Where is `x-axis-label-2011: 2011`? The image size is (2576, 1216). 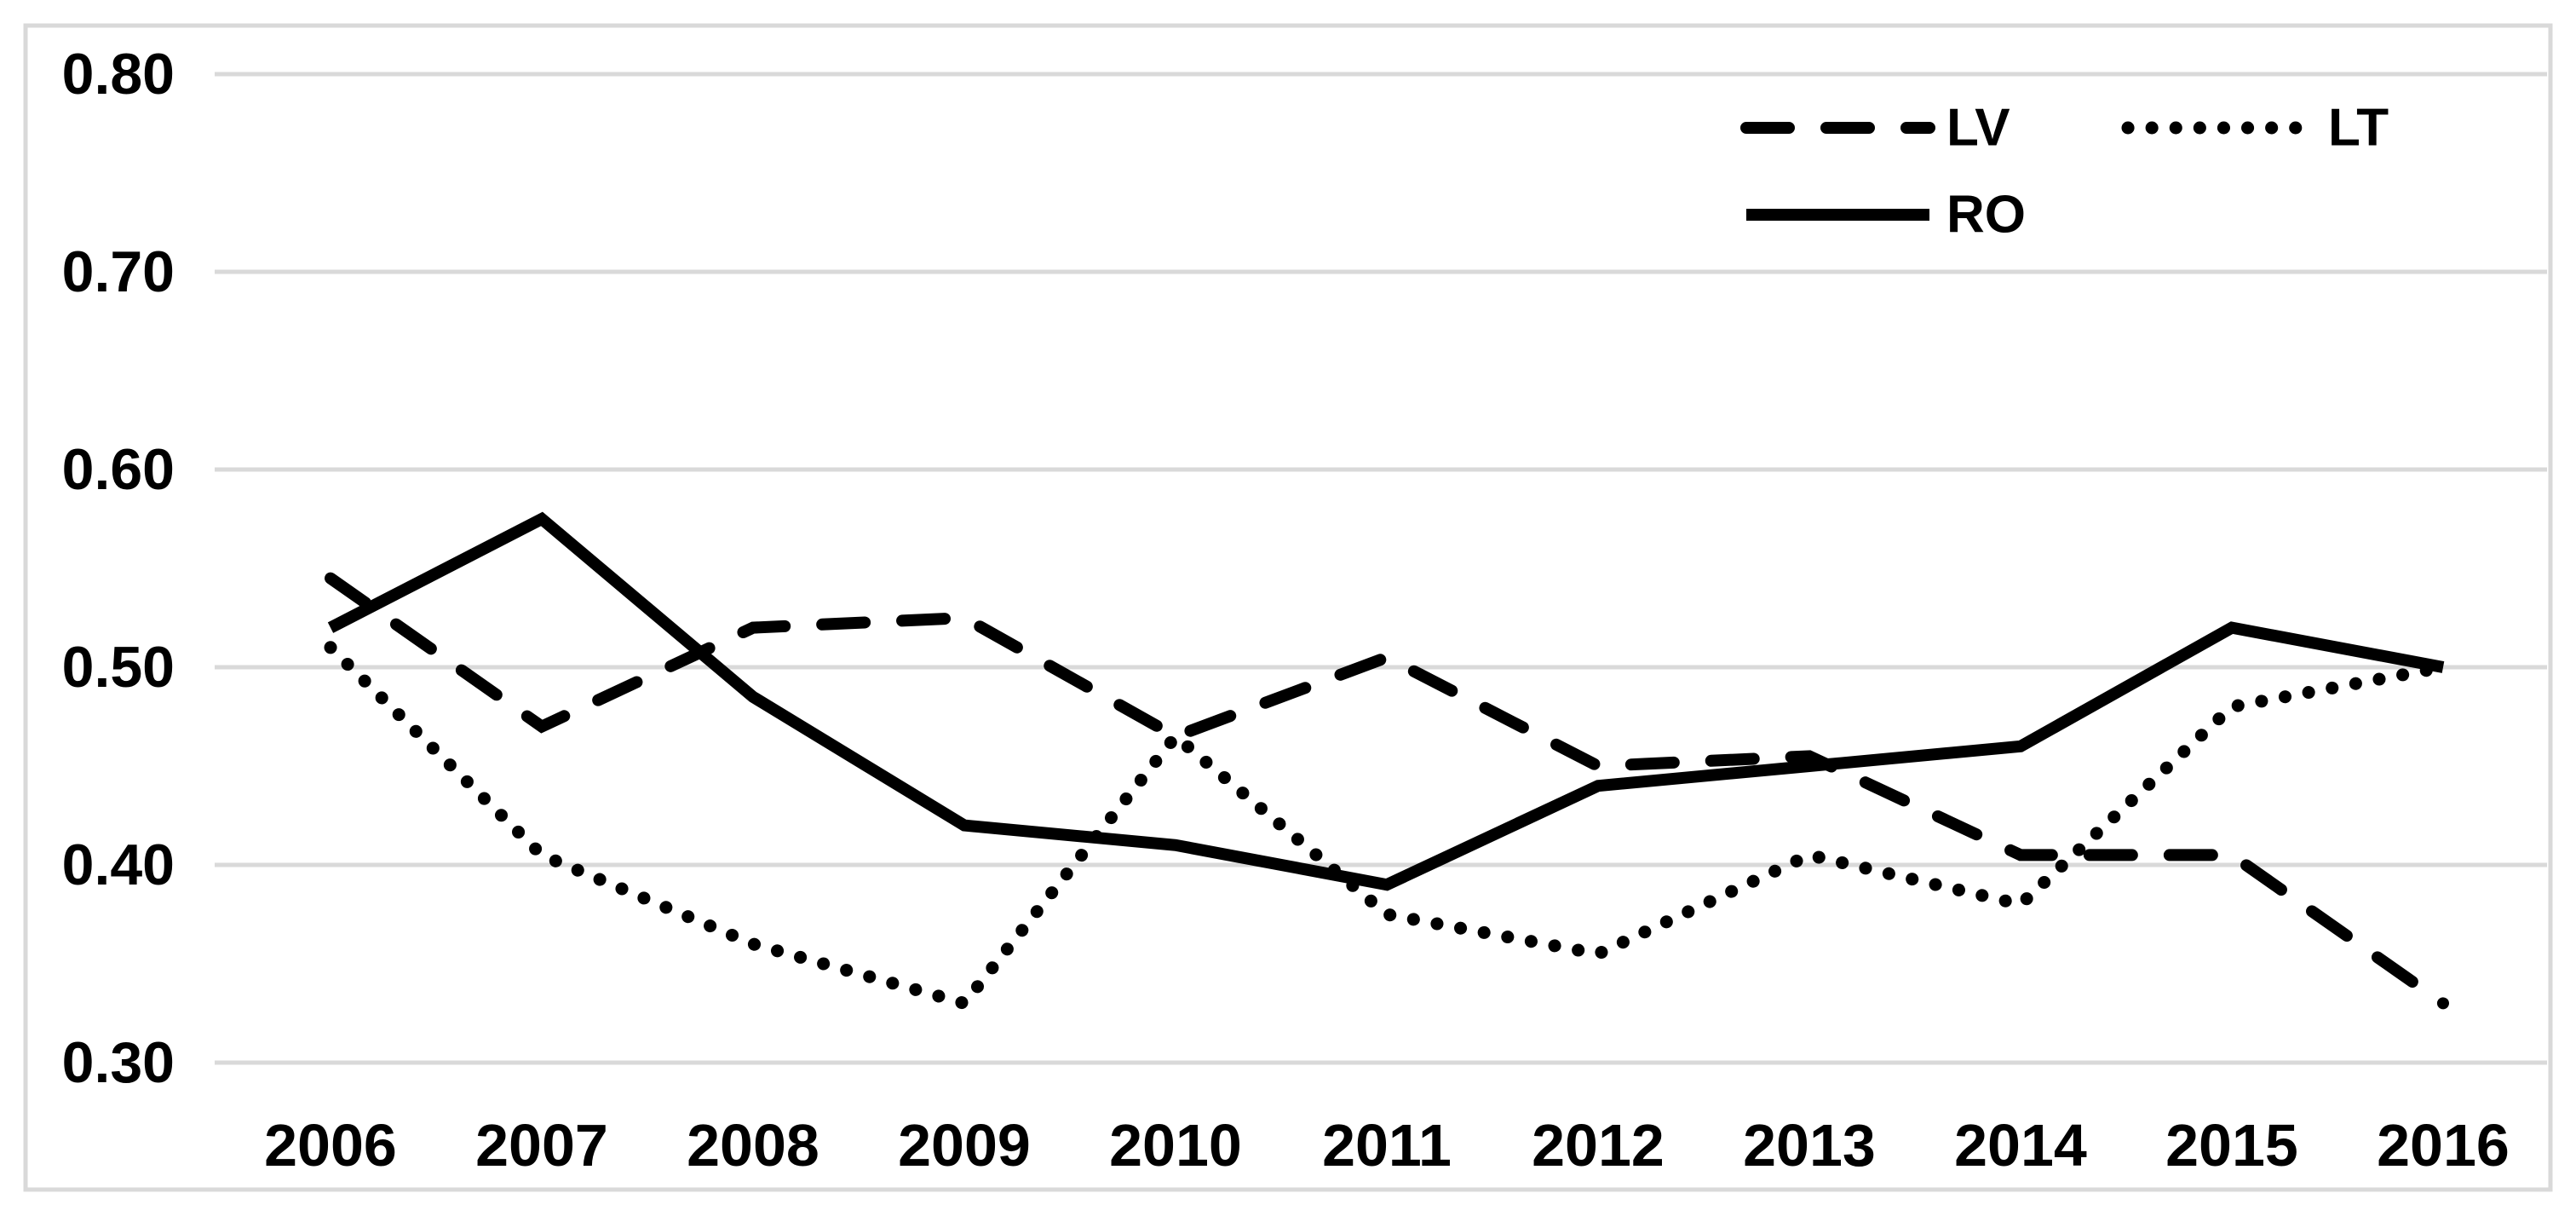 x-axis-label-2011: 2011 is located at coordinates (1387, 1145).